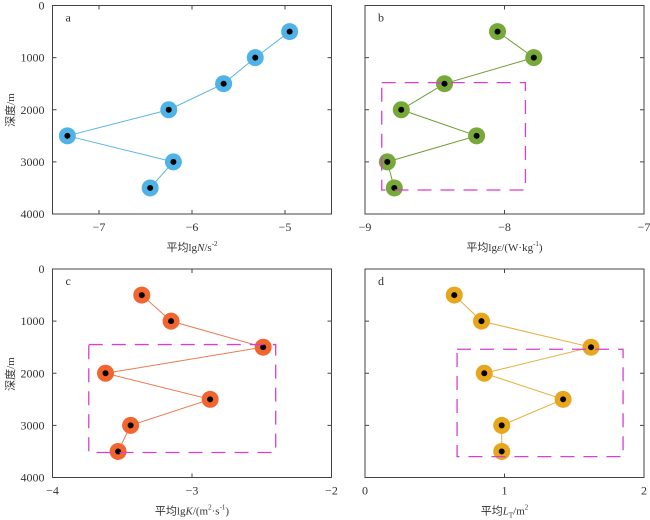 The image size is (650, 520). Describe the element at coordinates (10, 374) in the screenshot. I see `y-axis-label-bottom: 深度/m` at that location.